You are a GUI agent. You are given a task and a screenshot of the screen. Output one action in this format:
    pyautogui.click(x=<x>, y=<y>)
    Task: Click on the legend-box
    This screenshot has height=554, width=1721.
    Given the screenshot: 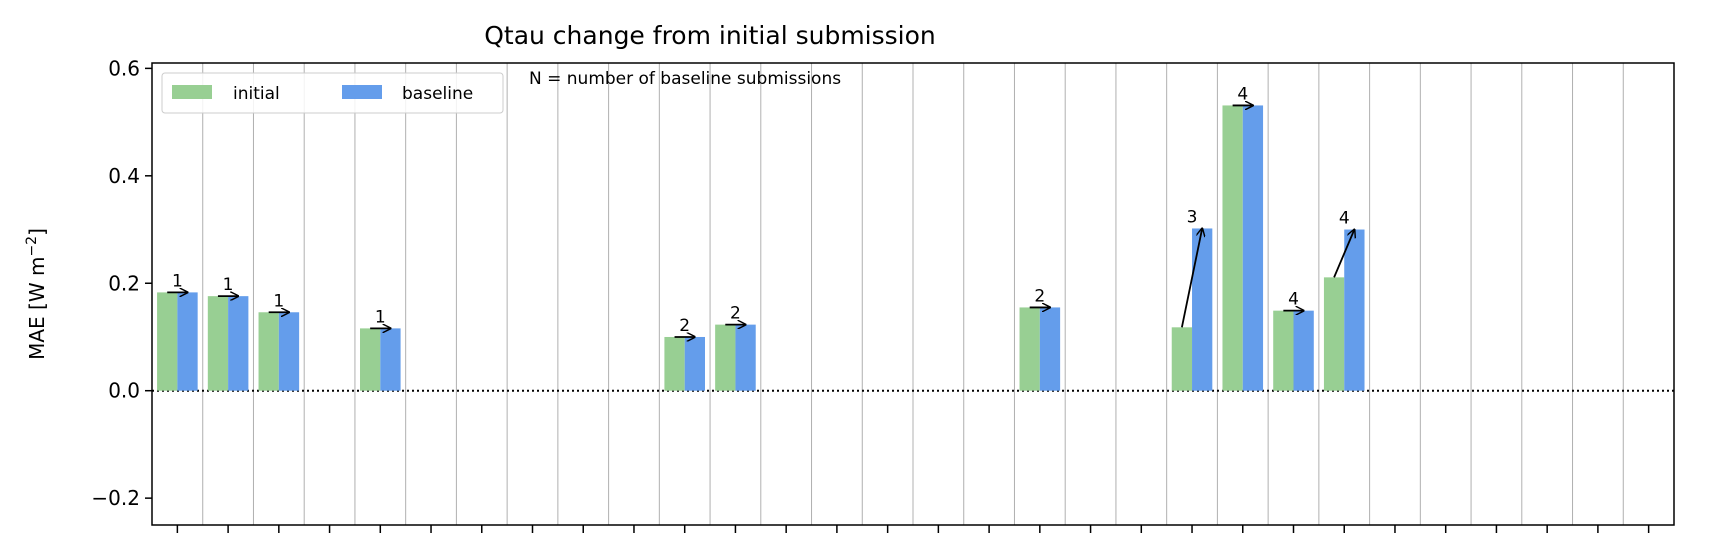 What is the action you would take?
    pyautogui.click(x=332, y=93)
    